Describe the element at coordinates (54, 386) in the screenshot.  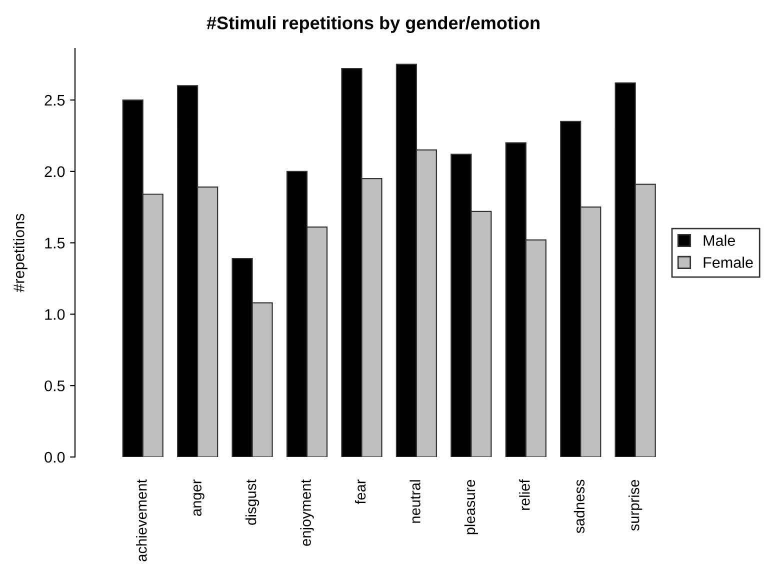
I see `y-tick-label: 0.5` at that location.